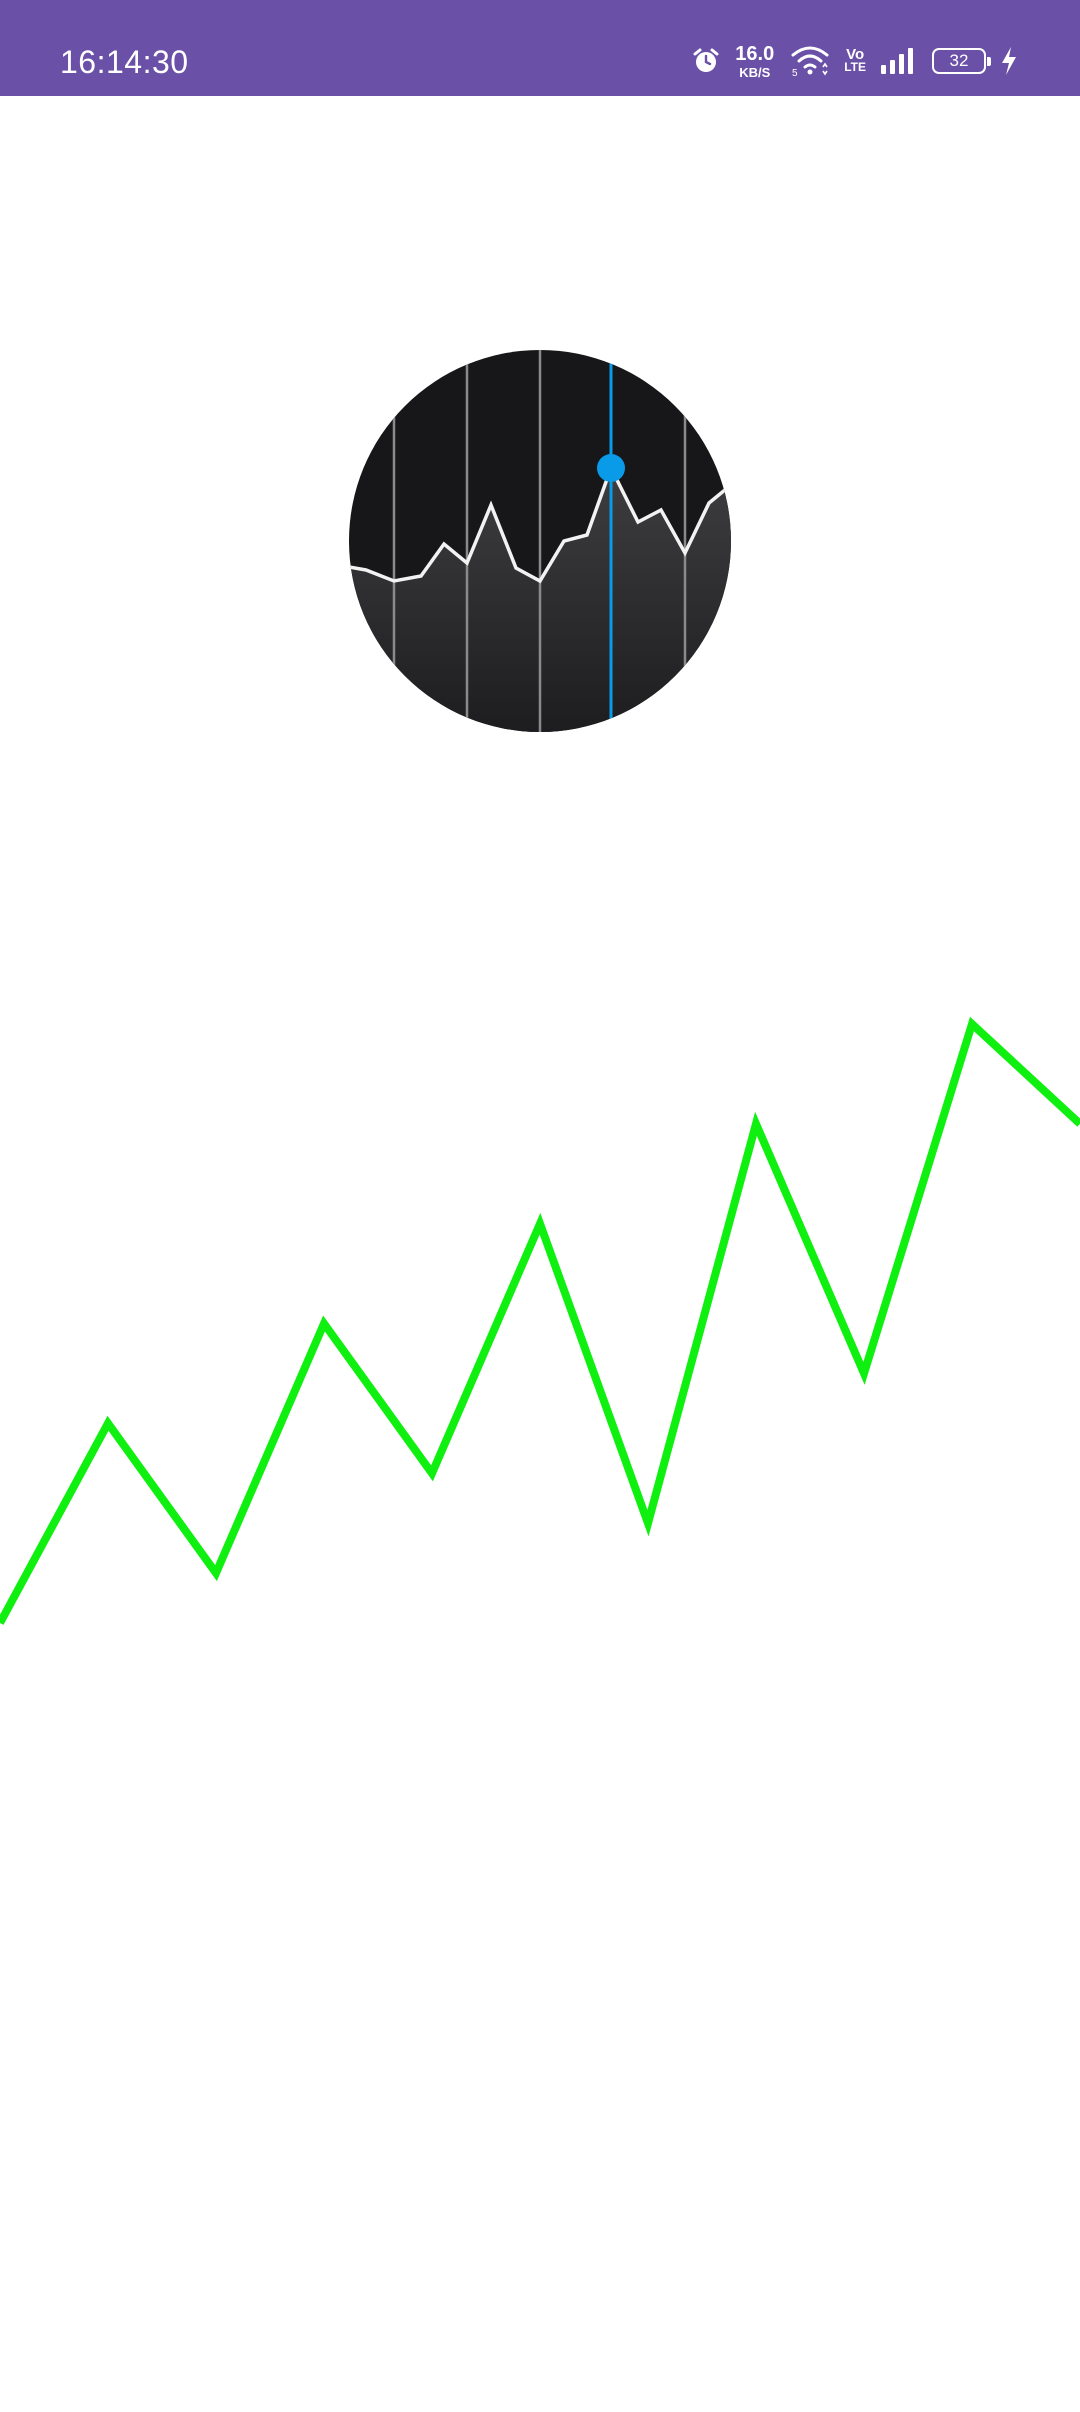  I want to click on status-icons: 16.0 KB/S 5 Vo LTE, so click(854, 48).